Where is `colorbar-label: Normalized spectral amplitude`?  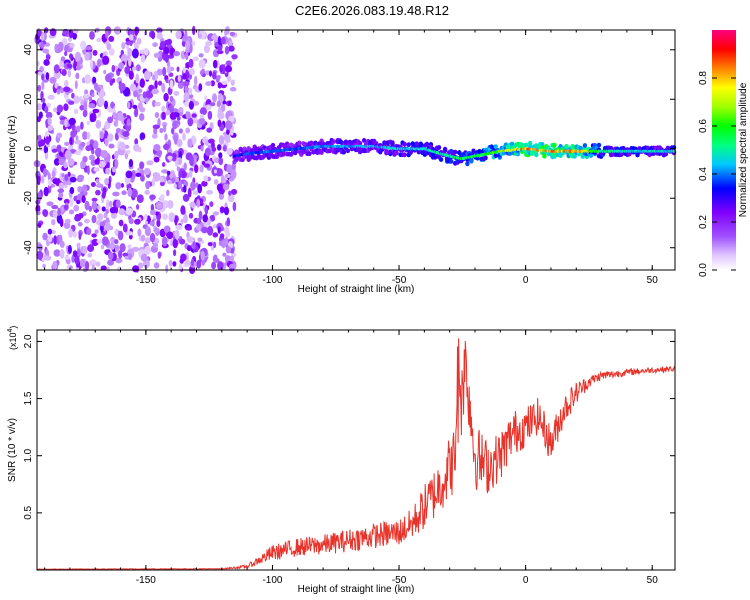
colorbar-label: Normalized spectral amplitude is located at coordinates (743, 149).